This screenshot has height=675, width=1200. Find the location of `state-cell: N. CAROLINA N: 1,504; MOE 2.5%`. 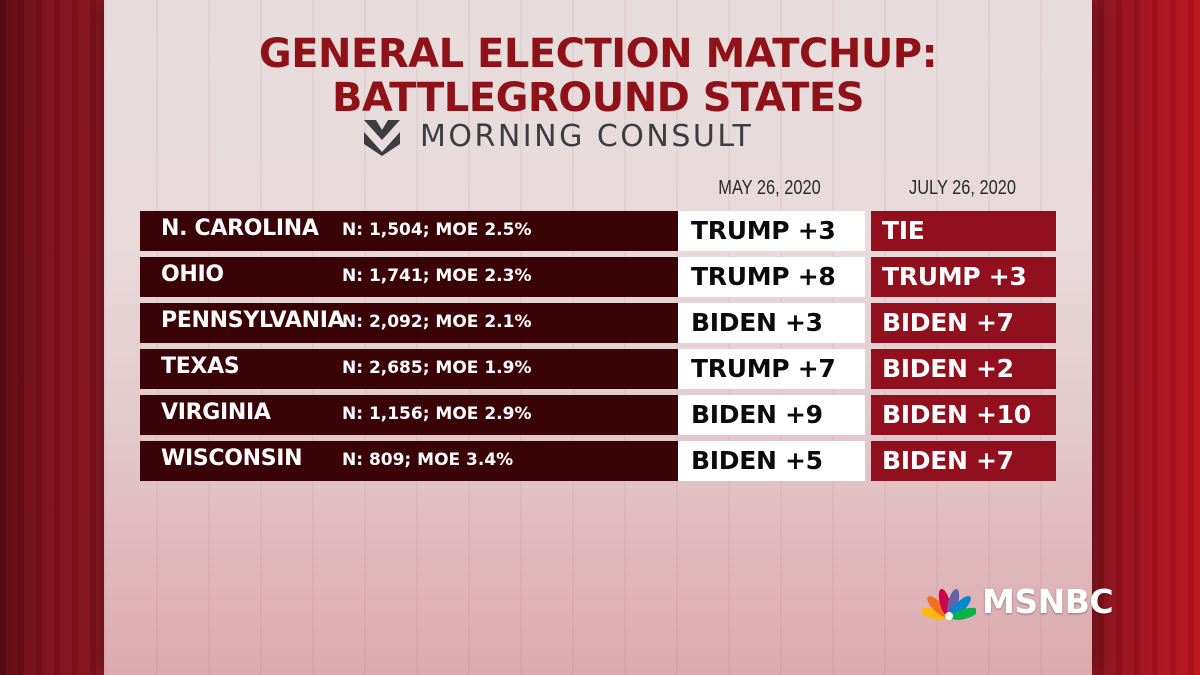

state-cell: N. CAROLINA N: 1,504; MOE 2.5% is located at coordinates (409, 231).